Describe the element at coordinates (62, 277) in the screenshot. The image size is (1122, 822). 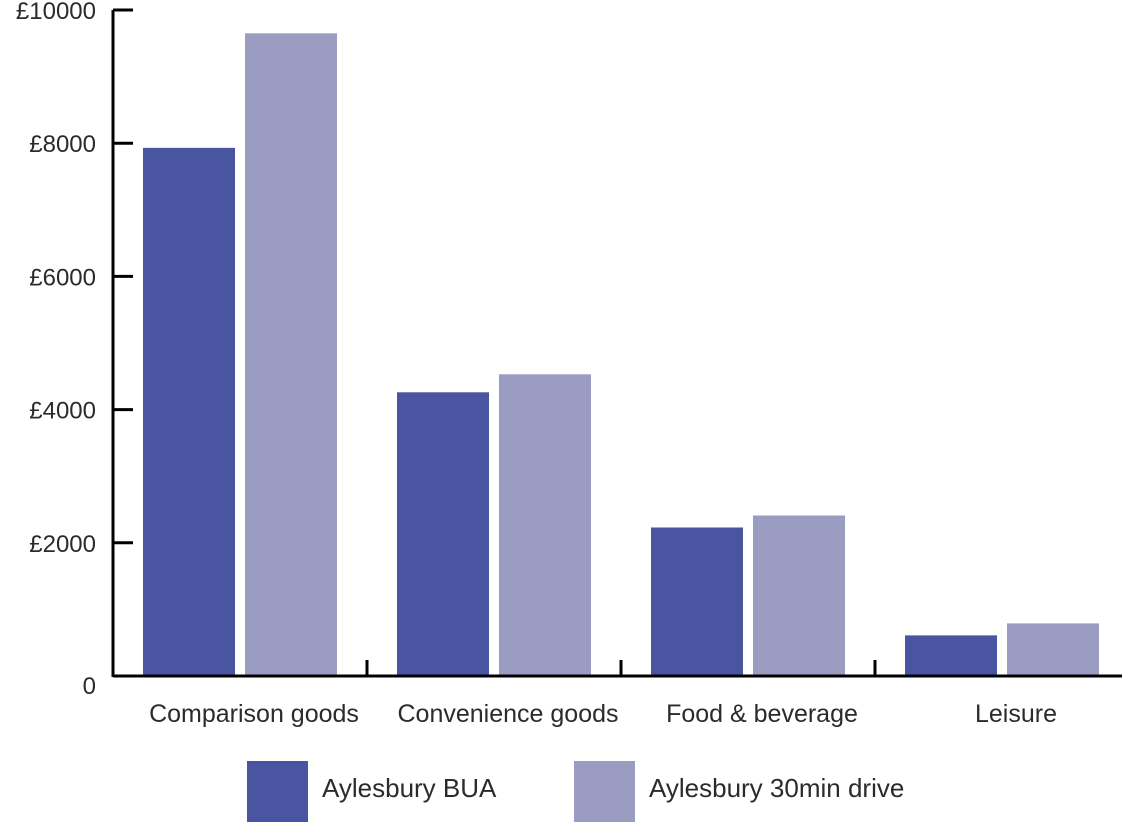
I see `y-tick-label: £6000` at that location.